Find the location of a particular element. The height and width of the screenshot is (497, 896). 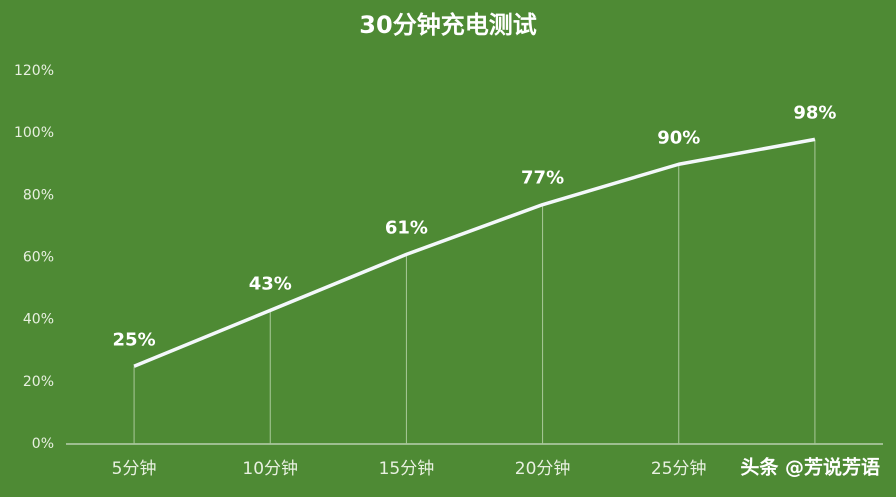

y-tick-label: 80% is located at coordinates (38, 195).